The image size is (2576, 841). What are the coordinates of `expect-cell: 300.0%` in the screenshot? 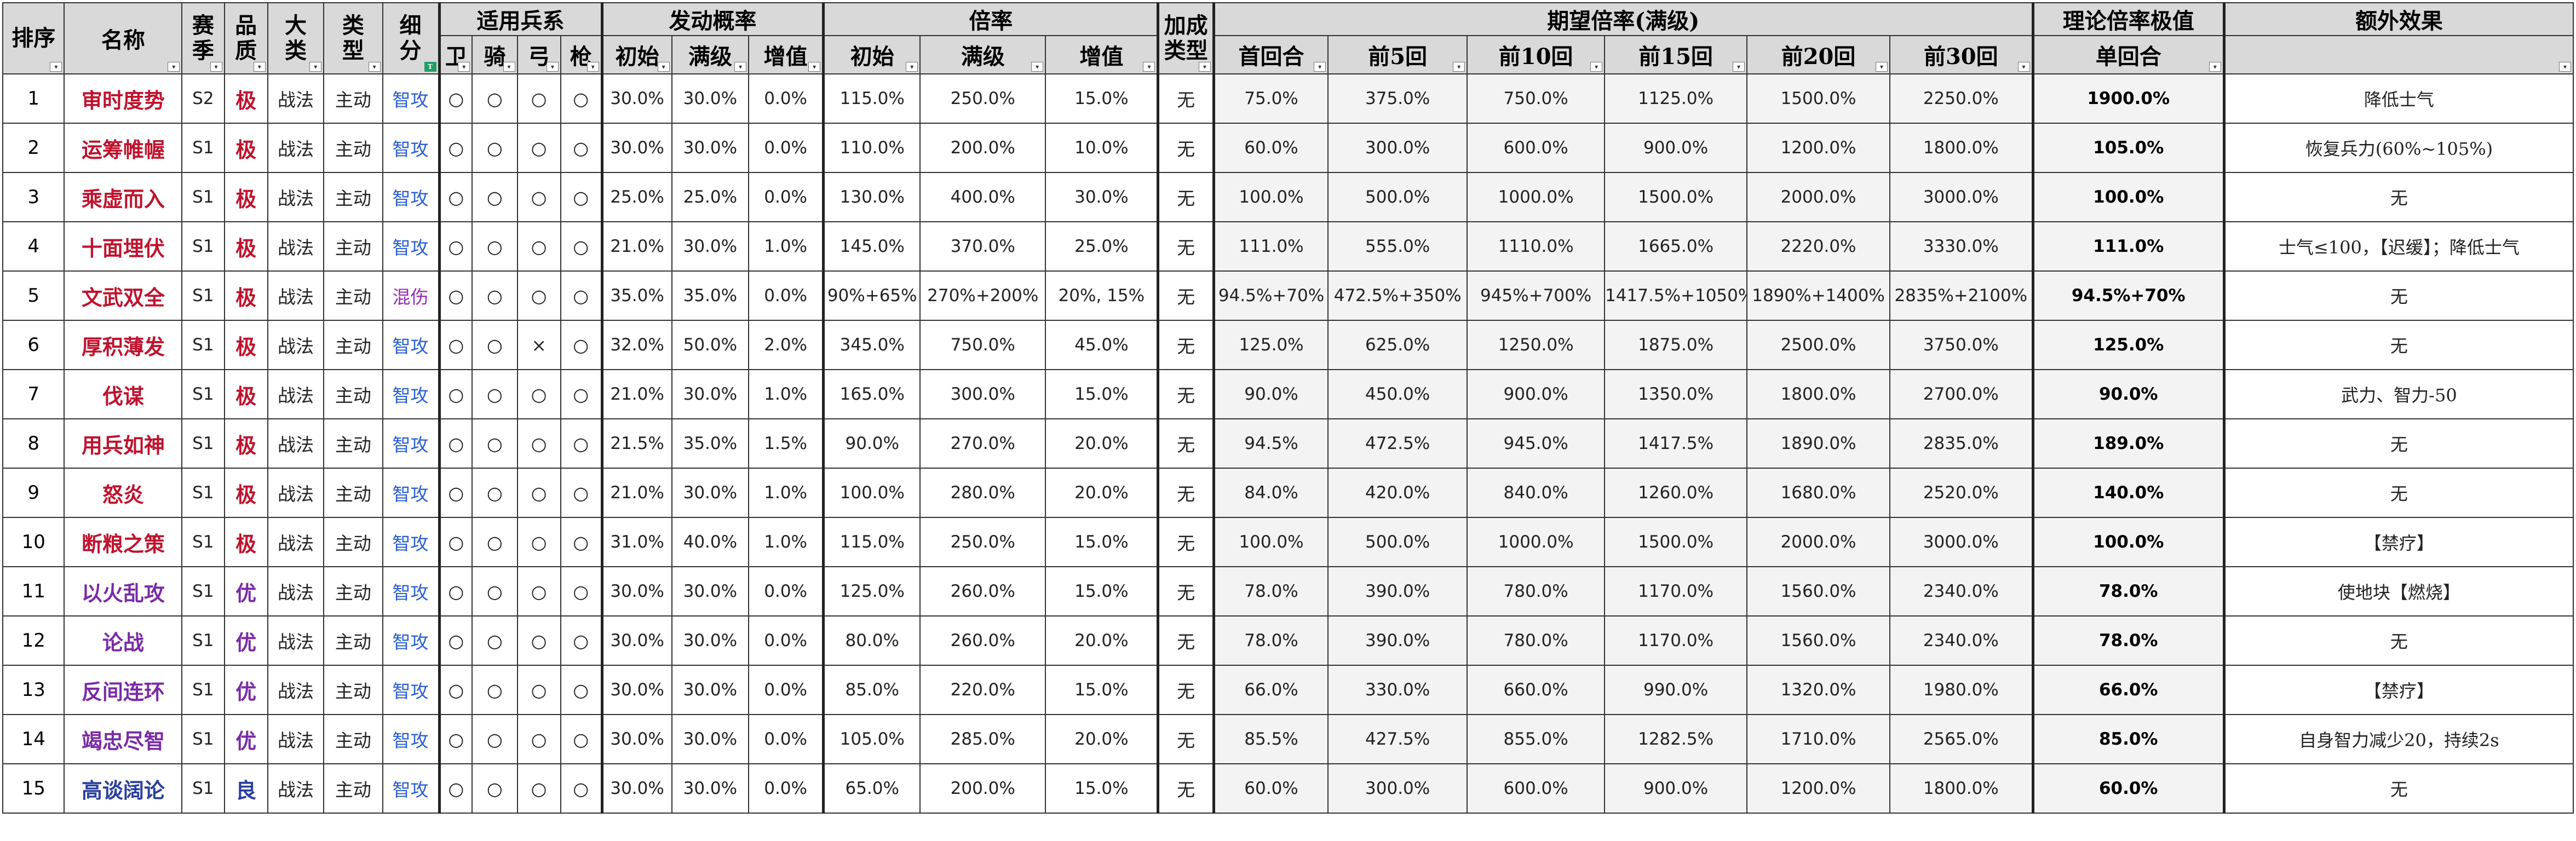 It's located at (1398, 148).